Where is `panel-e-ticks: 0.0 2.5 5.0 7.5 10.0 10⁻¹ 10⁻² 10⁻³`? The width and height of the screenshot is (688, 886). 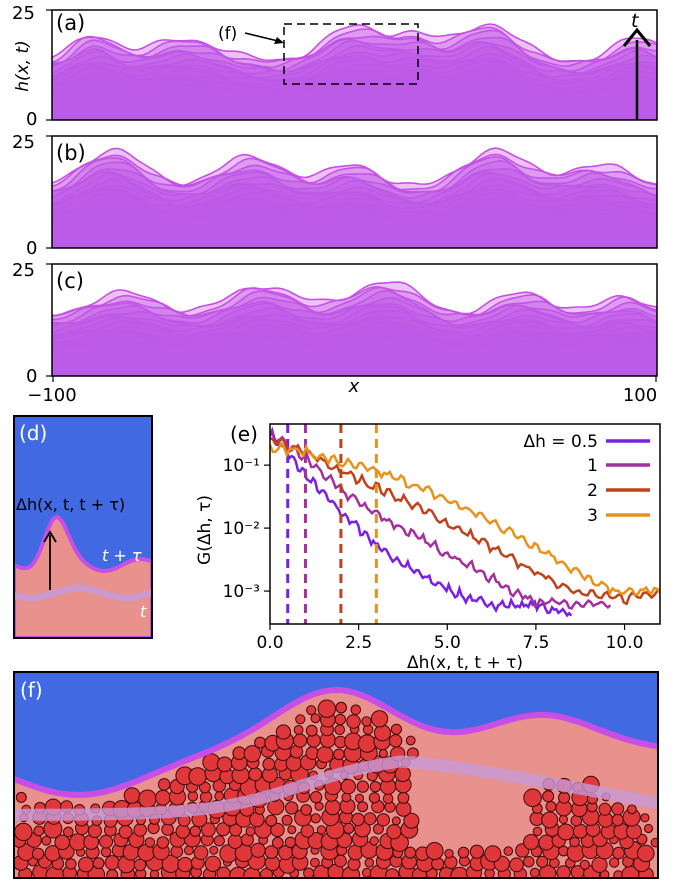 panel-e-ticks: 0.0 2.5 5.0 7.5 10.0 10⁻¹ 10⁻² 10⁻³ is located at coordinates (433, 554).